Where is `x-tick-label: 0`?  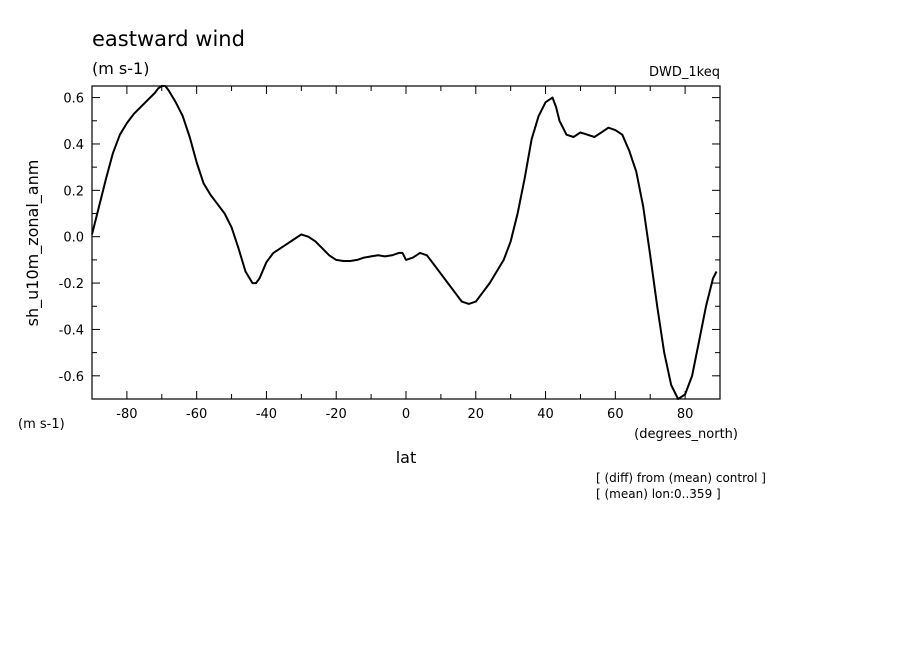
x-tick-label: 0 is located at coordinates (406, 414).